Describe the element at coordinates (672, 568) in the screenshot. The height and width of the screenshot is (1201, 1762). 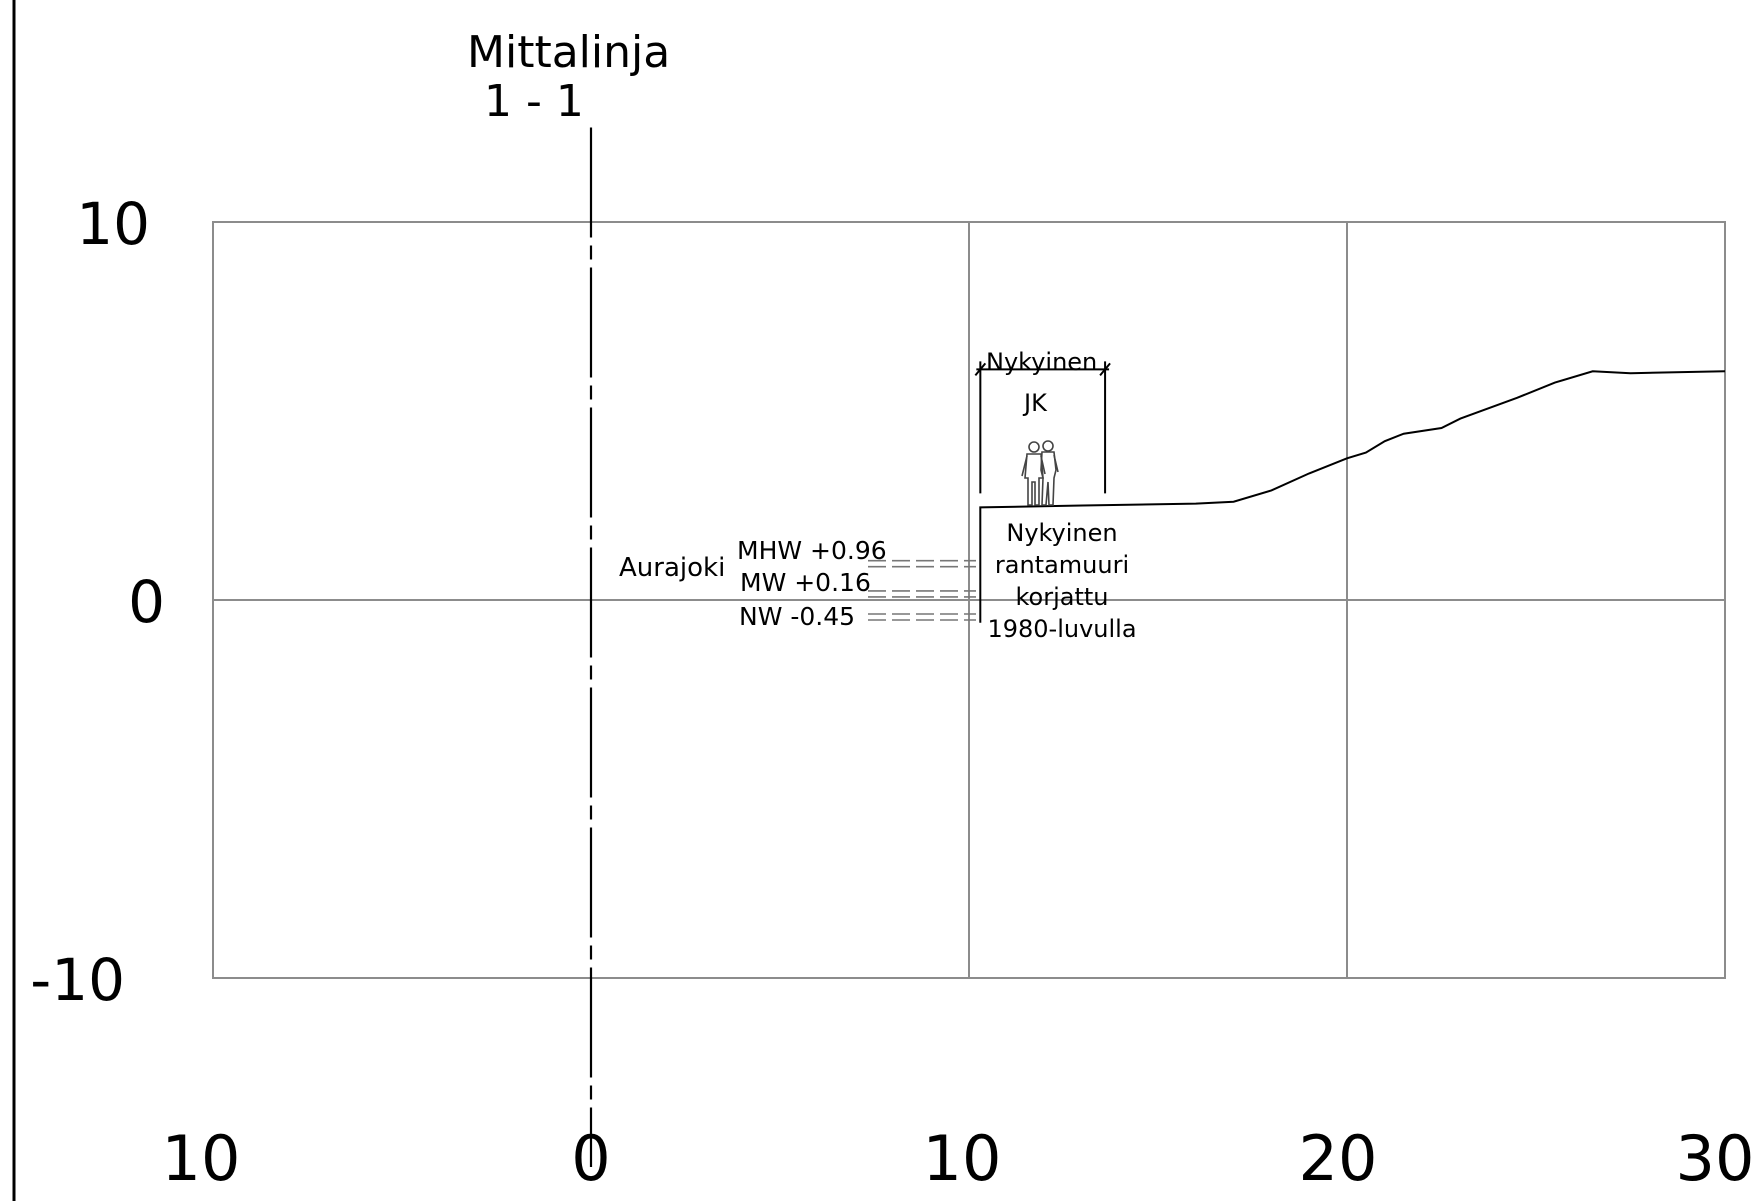
I see `river-label: Aurajoki` at that location.